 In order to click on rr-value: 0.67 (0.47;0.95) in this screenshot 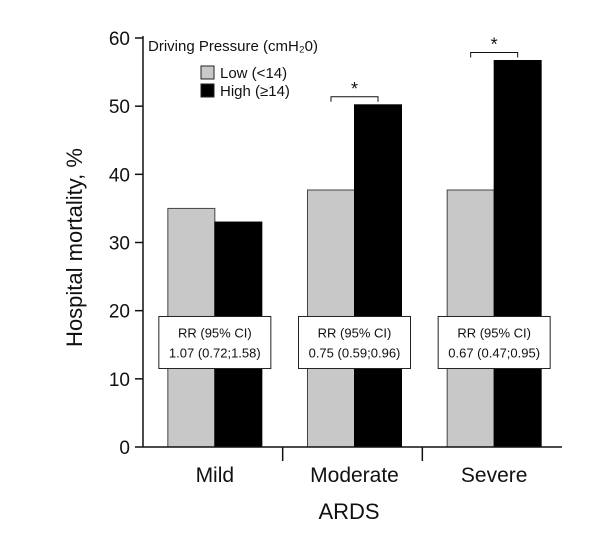, I will do `click(494, 352)`.